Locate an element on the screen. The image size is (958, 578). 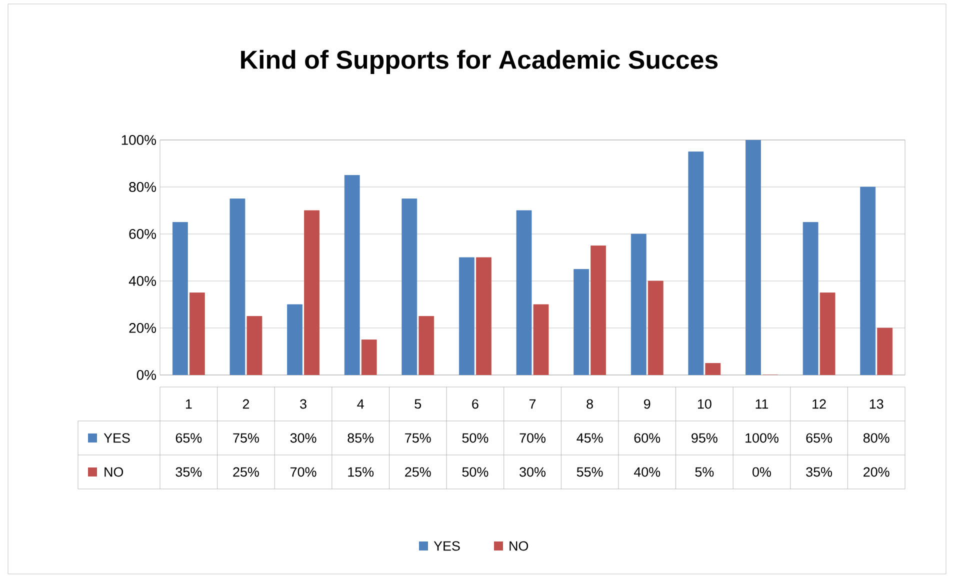
text: NO is located at coordinates (519, 546).